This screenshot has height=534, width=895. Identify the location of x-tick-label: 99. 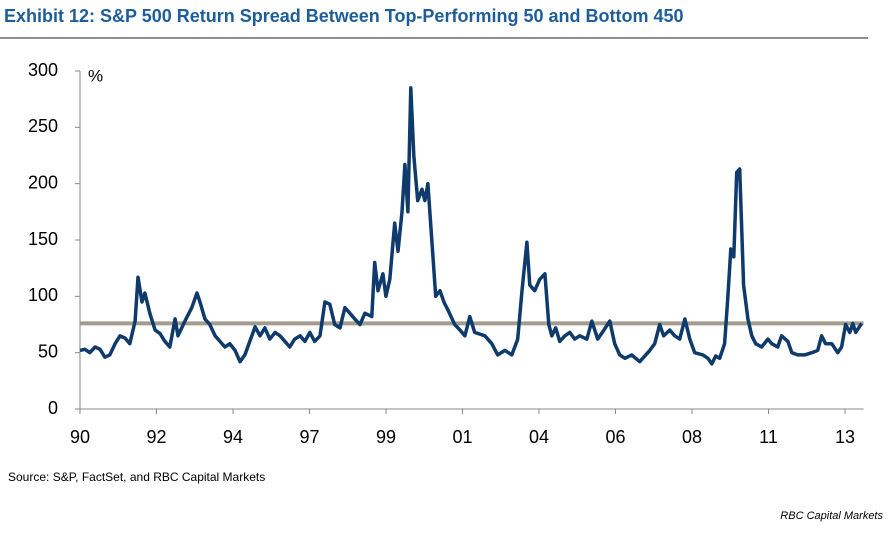
(386, 437).